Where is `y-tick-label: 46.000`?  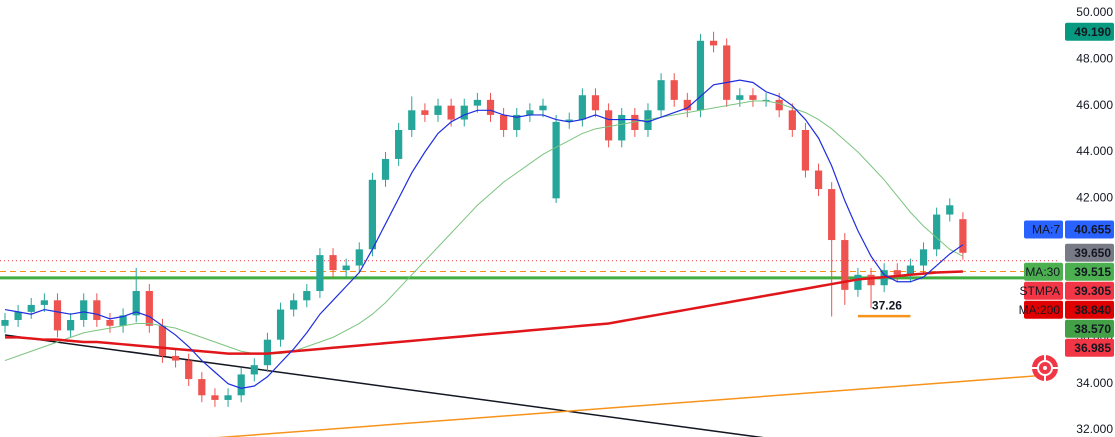
y-tick-label: 46.000 is located at coordinates (1094, 105).